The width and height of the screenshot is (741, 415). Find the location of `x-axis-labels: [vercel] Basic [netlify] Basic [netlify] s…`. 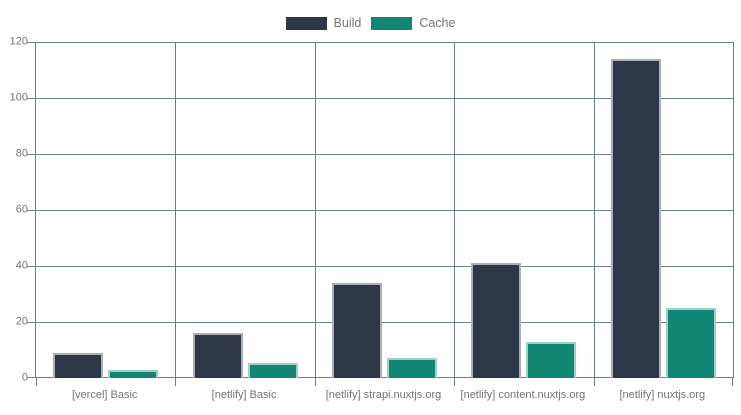

x-axis-labels: [vercel] Basic [netlify] Basic [netlify] s… is located at coordinates (383, 397).